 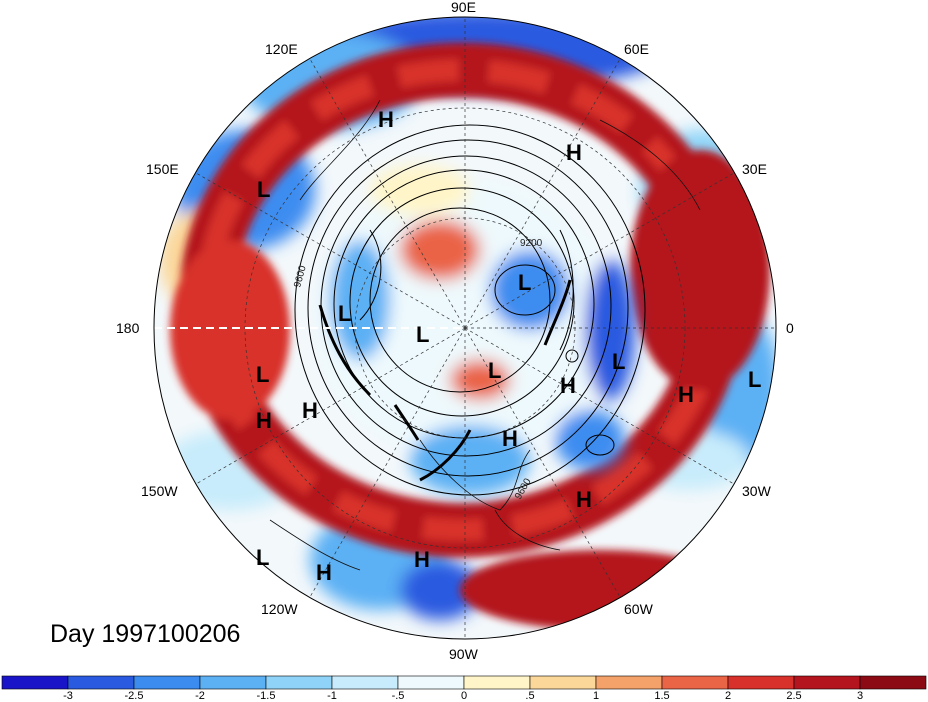 What do you see at coordinates (162, 169) in the screenshot?
I see `lon-label-150e: 150E` at bounding box center [162, 169].